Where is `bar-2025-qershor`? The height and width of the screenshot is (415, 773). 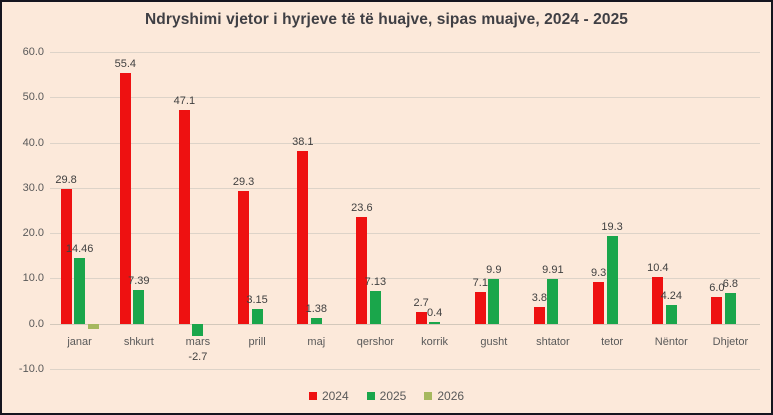 bar-2025-qershor is located at coordinates (375, 307).